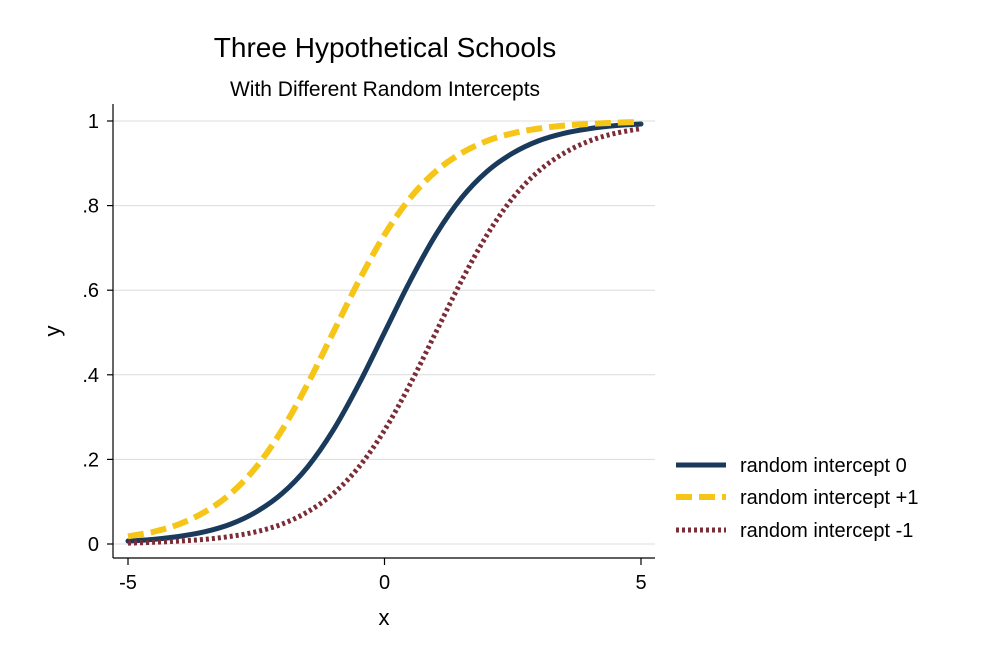 This screenshot has height=667, width=1000. I want to click on chart-subtitle: With Different Random Intercepts, so click(385, 89).